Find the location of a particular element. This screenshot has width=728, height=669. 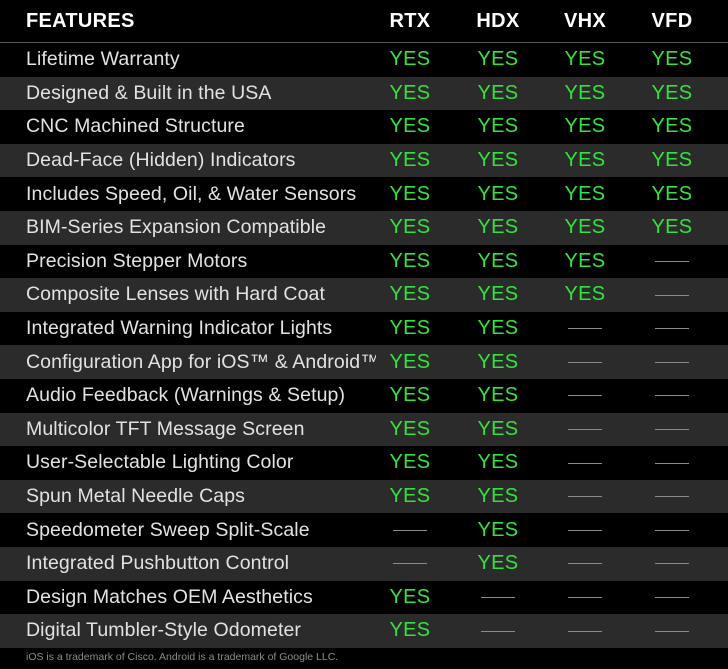

table-row: Design Matches OEM Aesthetics YES is located at coordinates (364, 598).